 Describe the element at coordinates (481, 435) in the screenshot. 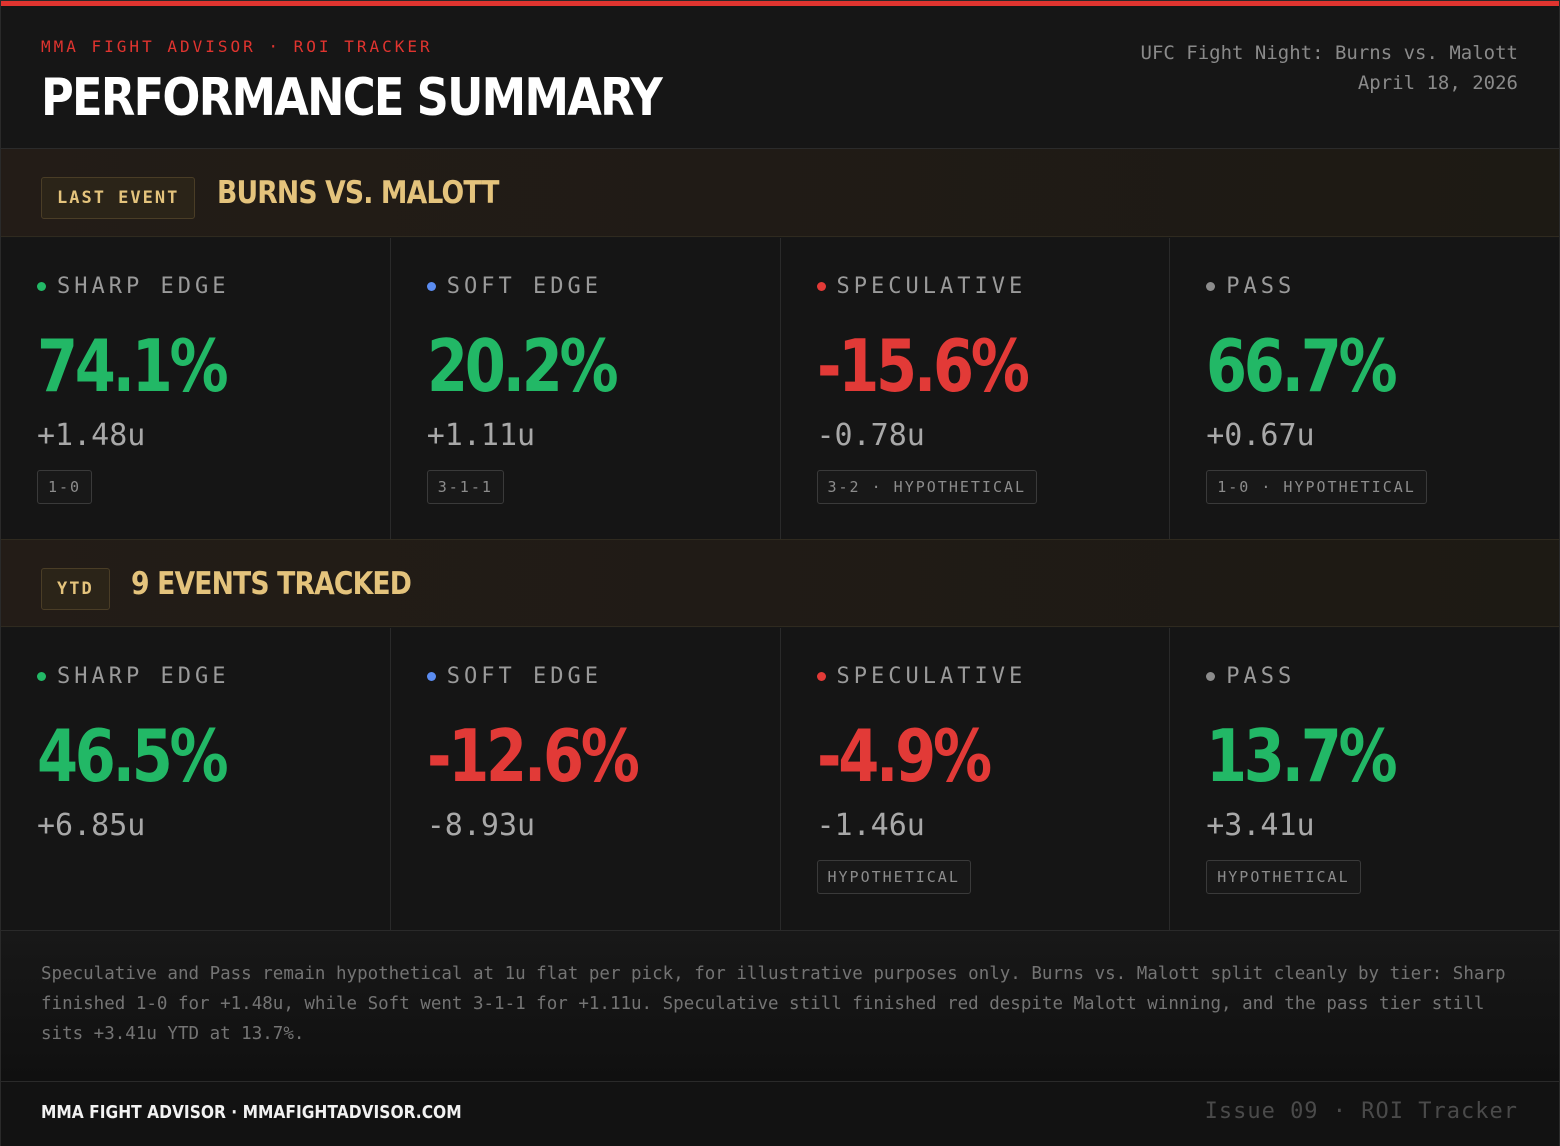

I see `units-value: +1.11u` at that location.